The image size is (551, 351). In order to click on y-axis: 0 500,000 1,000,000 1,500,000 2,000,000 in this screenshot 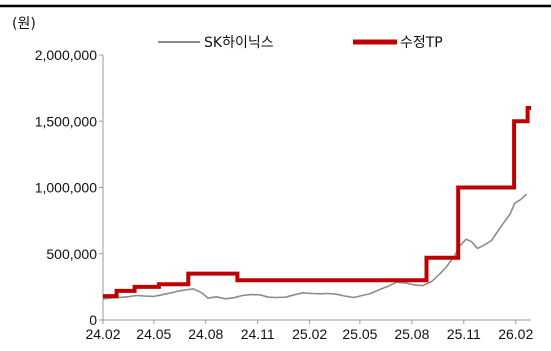, I will do `click(69, 187)`.